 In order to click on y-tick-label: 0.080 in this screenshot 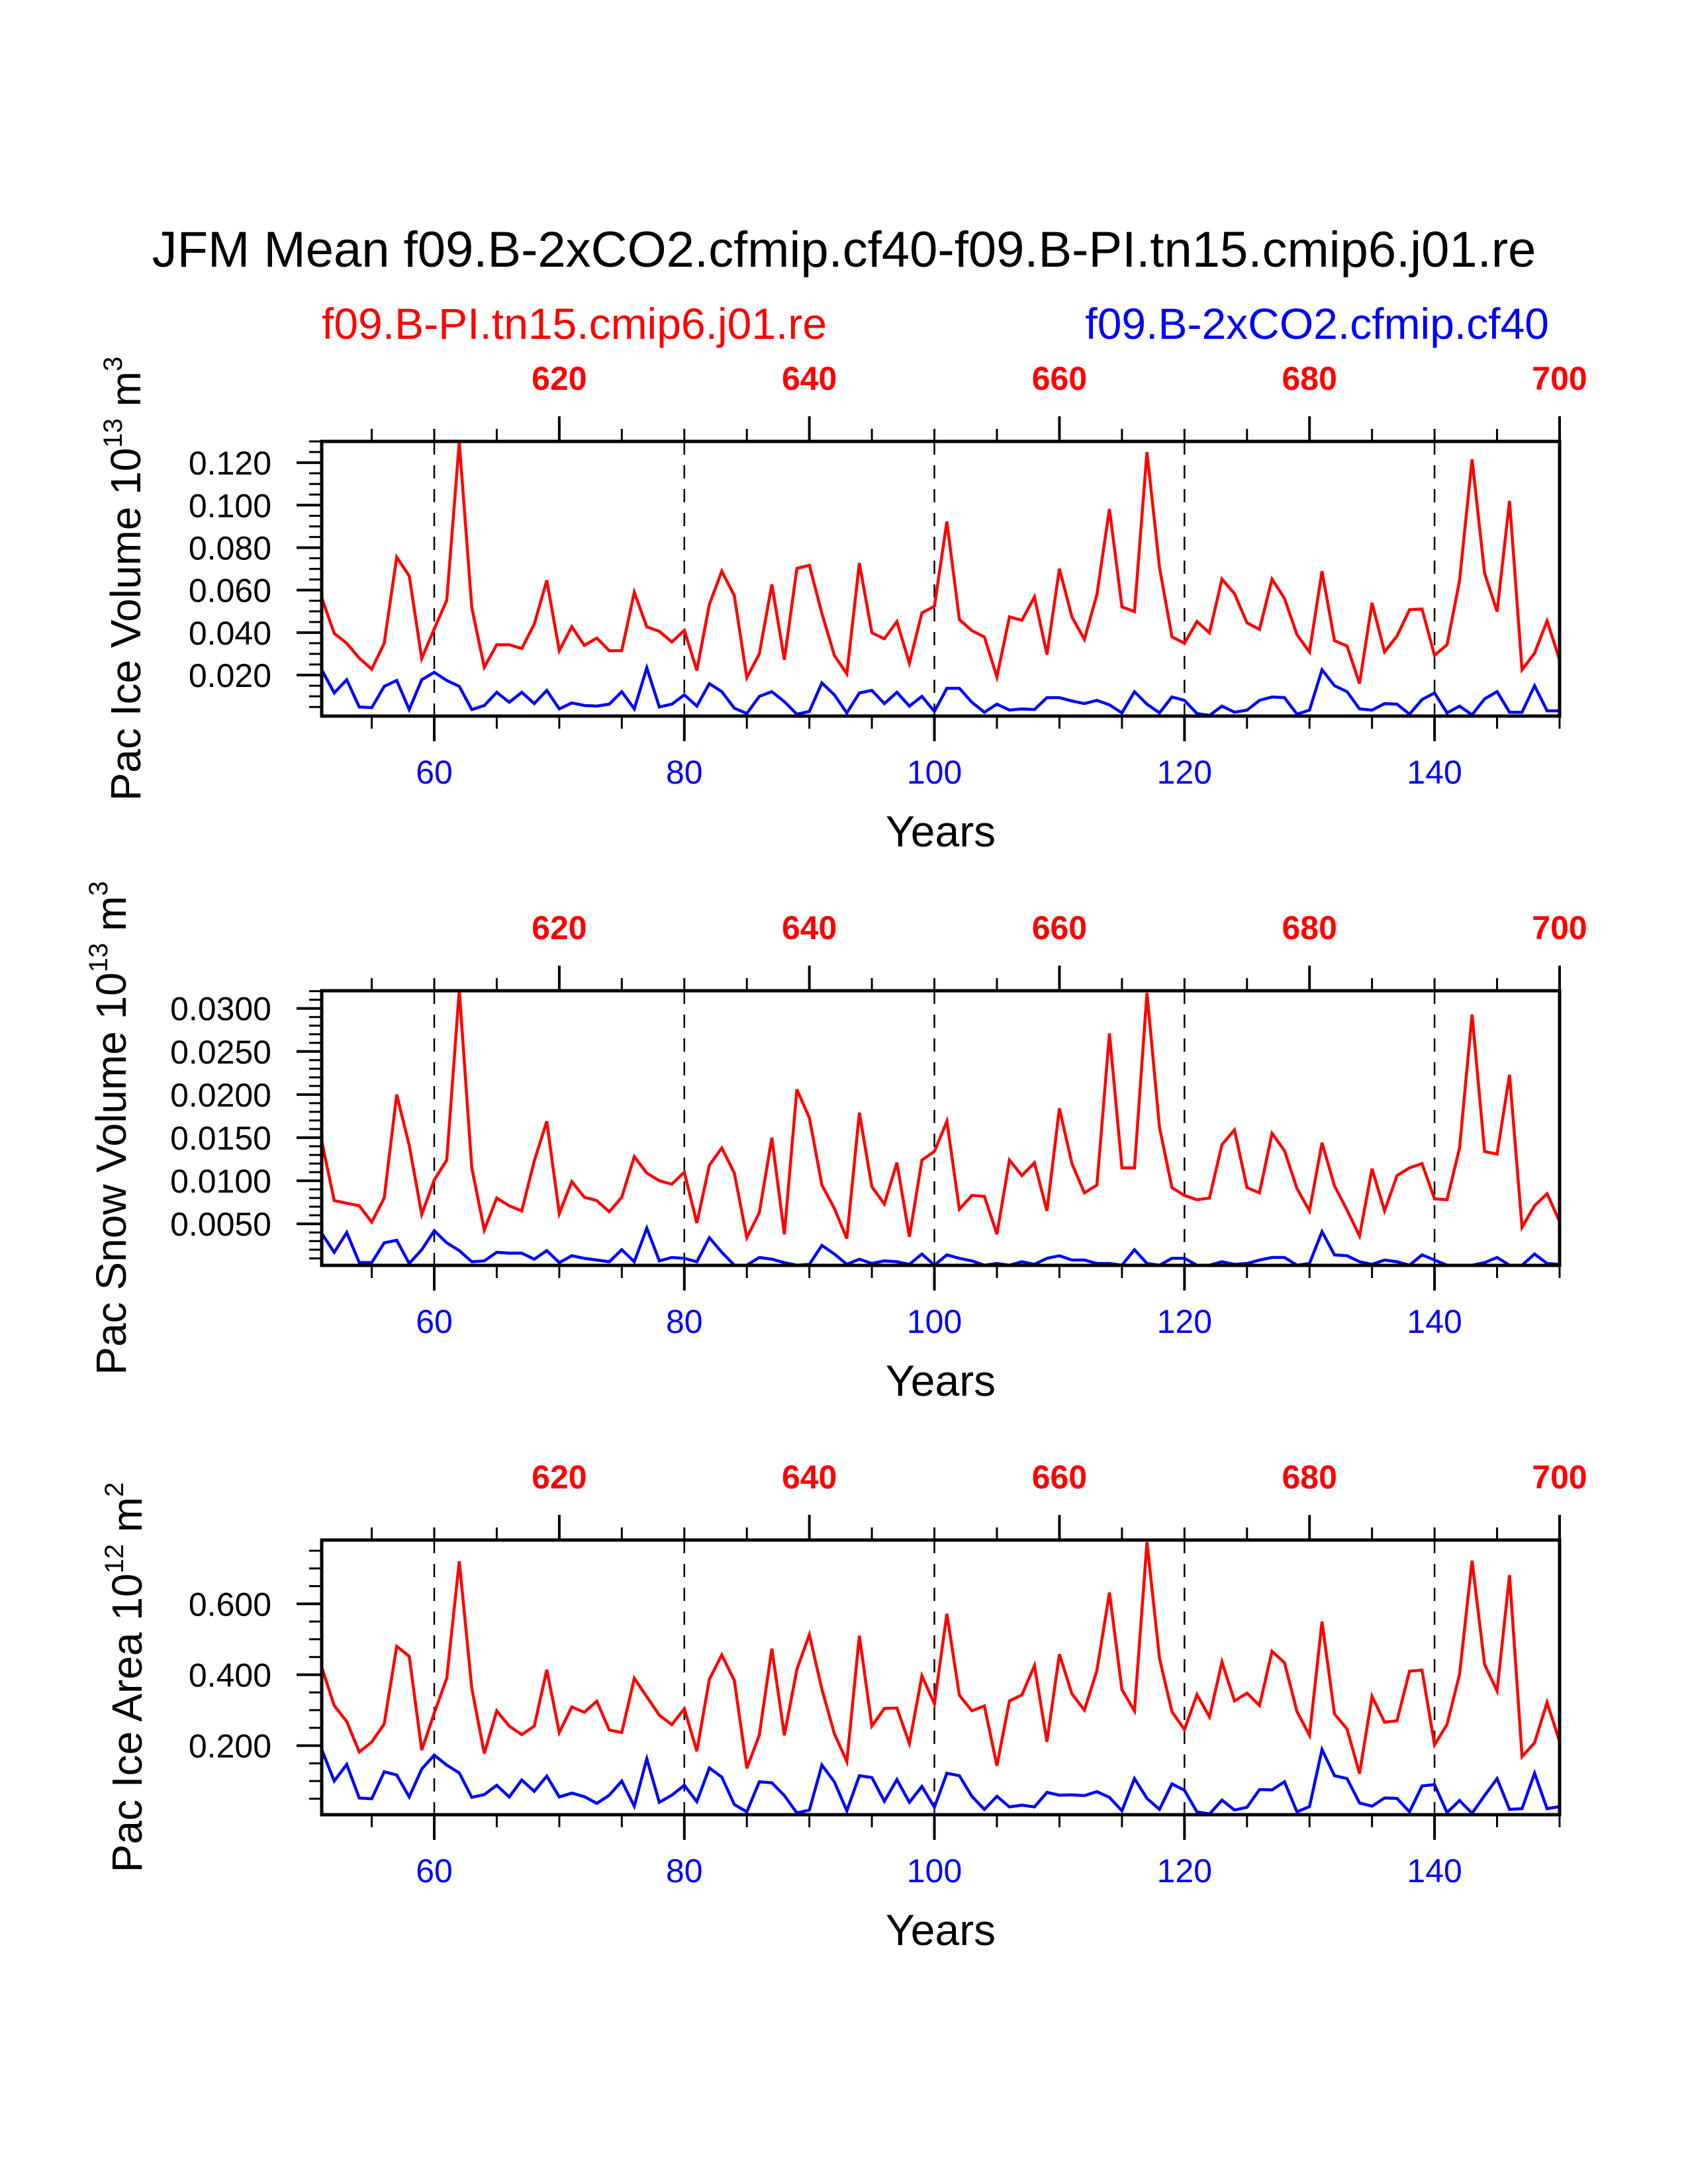, I will do `click(230, 548)`.